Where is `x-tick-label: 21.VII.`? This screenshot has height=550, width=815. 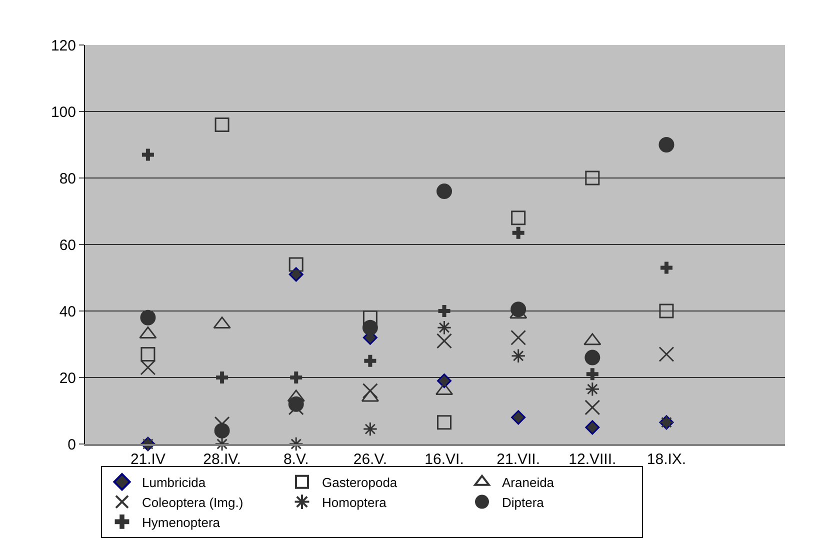 x-tick-label: 21.VII. is located at coordinates (518, 459).